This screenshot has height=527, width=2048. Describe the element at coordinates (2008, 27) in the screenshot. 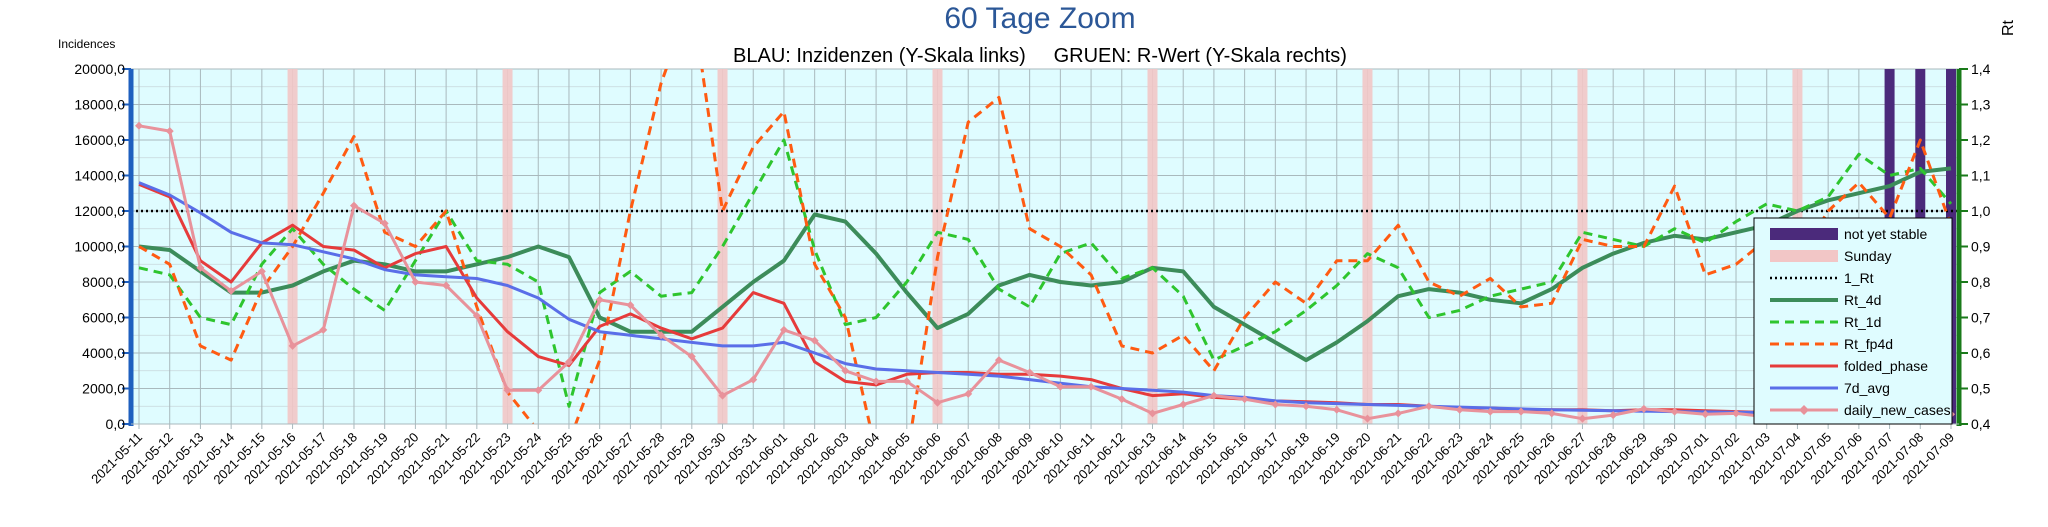

I see `right-axis-label: Rt` at that location.